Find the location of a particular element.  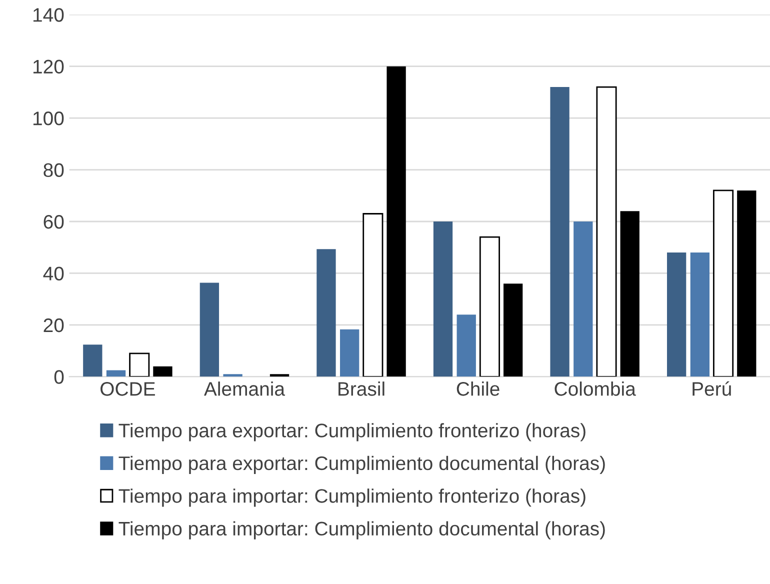

y-tick-label: 40 is located at coordinates (53, 273).